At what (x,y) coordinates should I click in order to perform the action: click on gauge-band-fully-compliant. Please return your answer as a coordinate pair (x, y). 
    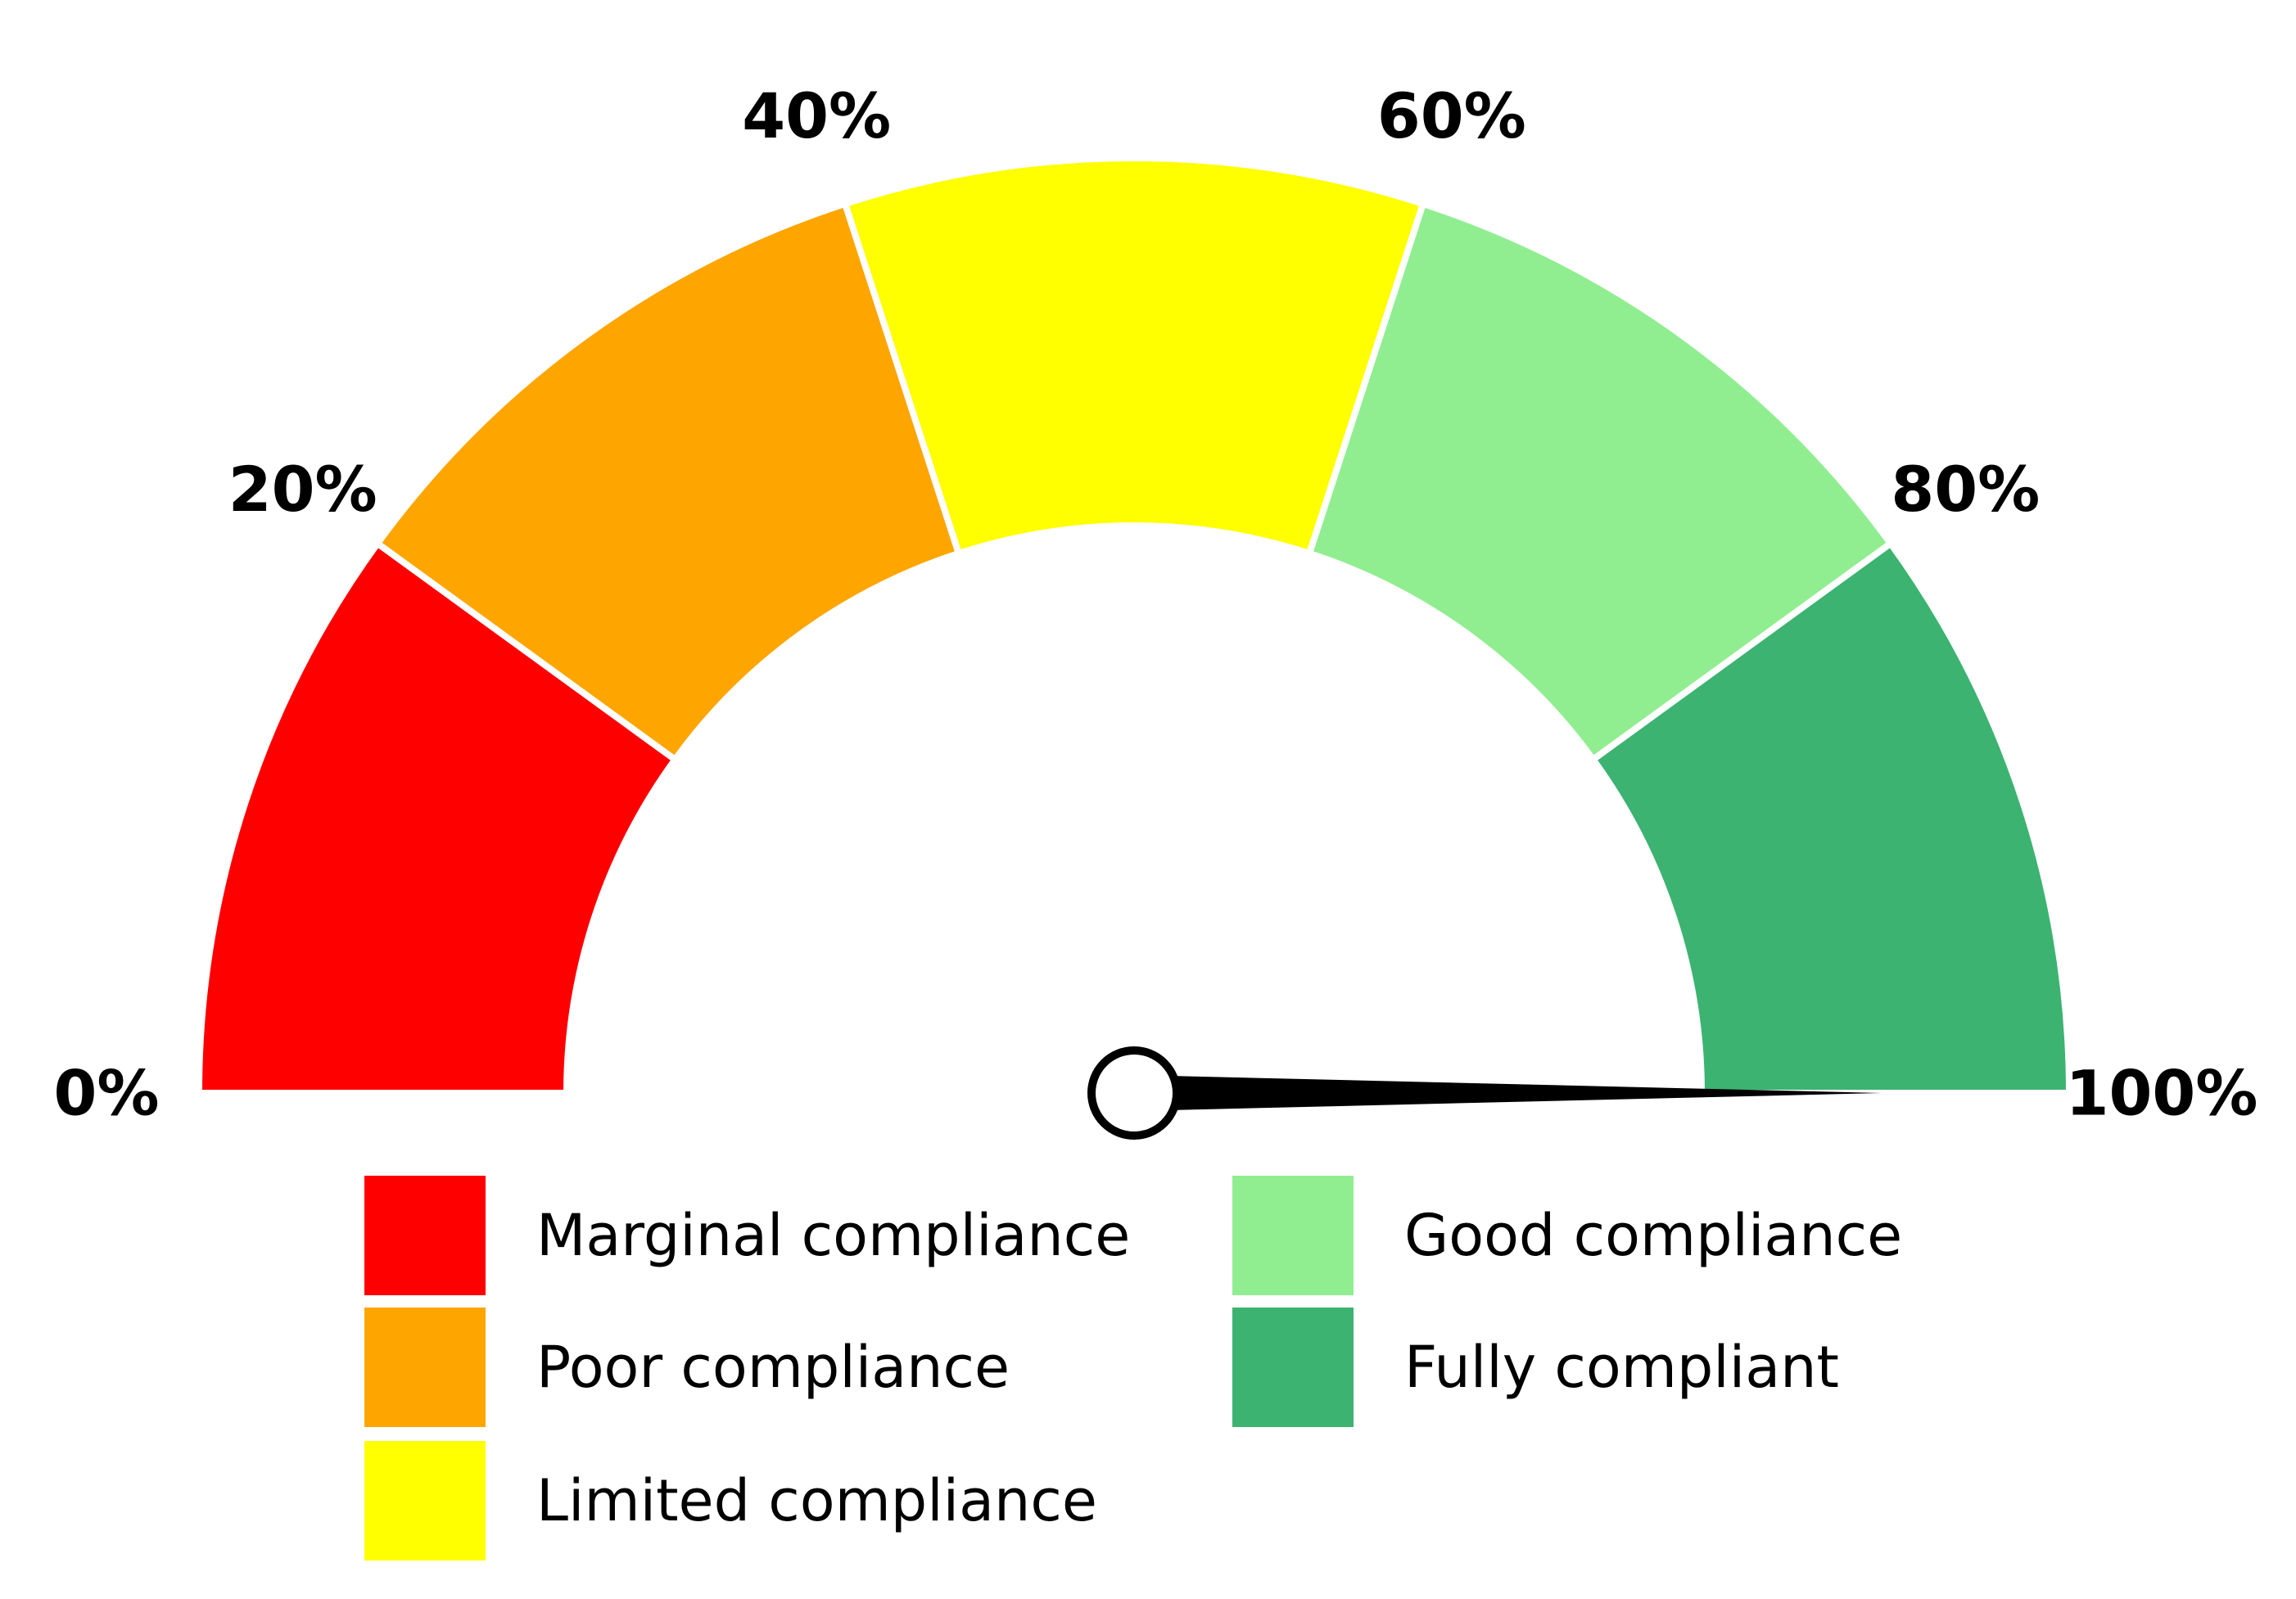
    Looking at the image, I should click on (1831, 817).